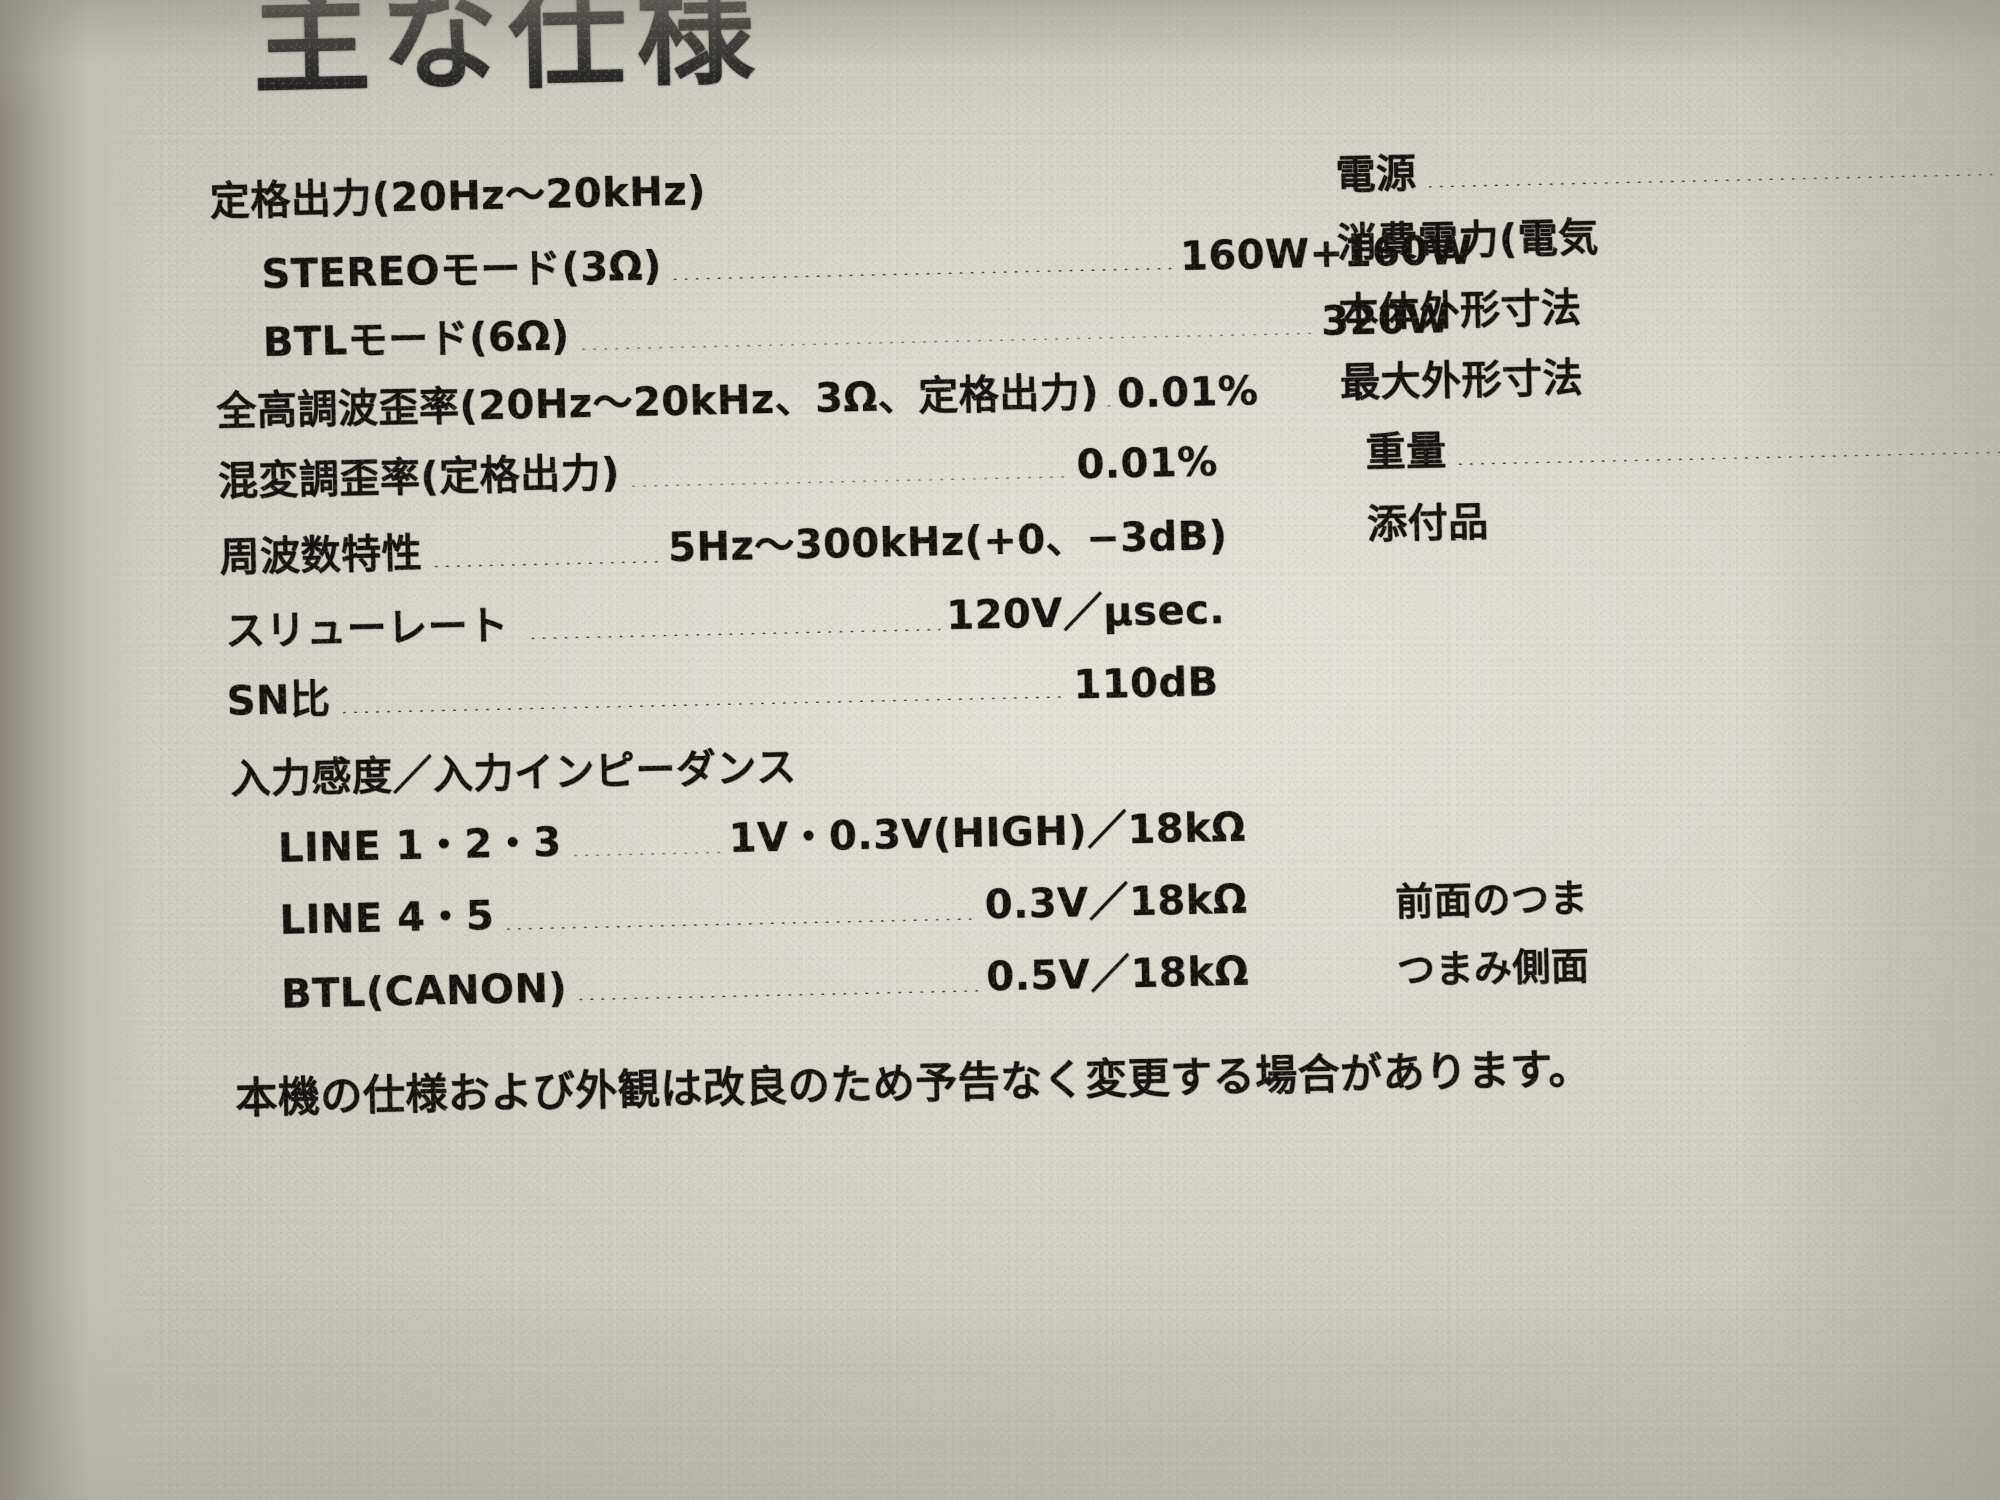 The width and height of the screenshot is (2000, 1500). I want to click on spec-row: LINE 1・2・3 1V・0.3V(HIGH)／18kΩ, so click(761, 834).